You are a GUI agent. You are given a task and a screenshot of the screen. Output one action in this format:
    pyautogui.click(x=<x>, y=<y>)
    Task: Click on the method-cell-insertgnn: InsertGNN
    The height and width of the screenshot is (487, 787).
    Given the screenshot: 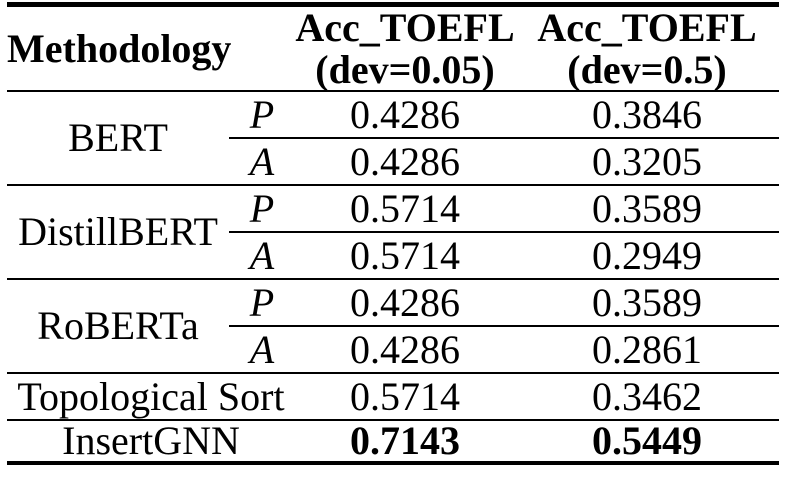 What is the action you would take?
    pyautogui.click(x=151, y=441)
    